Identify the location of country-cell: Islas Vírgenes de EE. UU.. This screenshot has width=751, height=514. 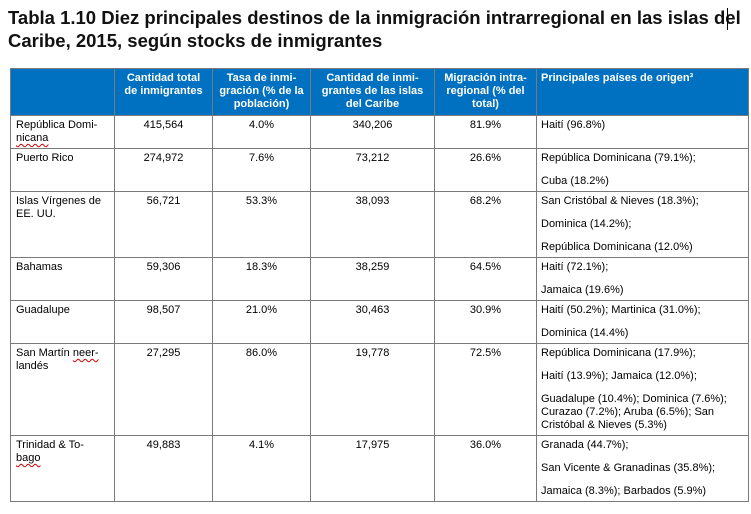
(62, 224).